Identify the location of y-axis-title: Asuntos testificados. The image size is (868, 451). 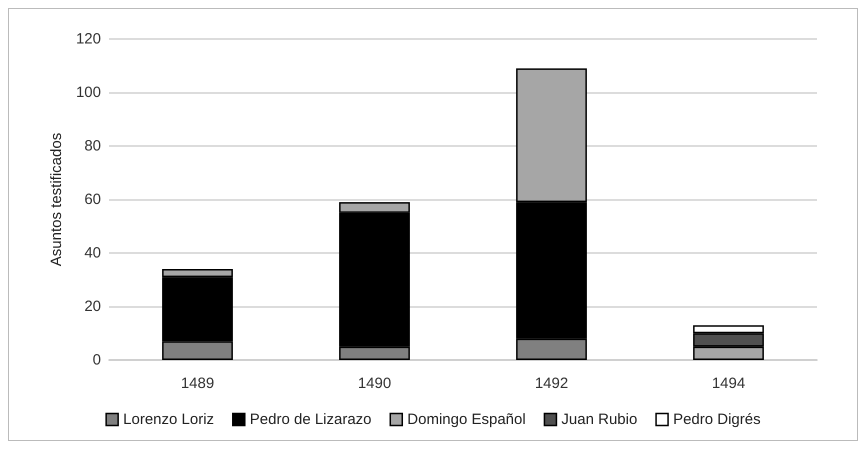
(56, 199).